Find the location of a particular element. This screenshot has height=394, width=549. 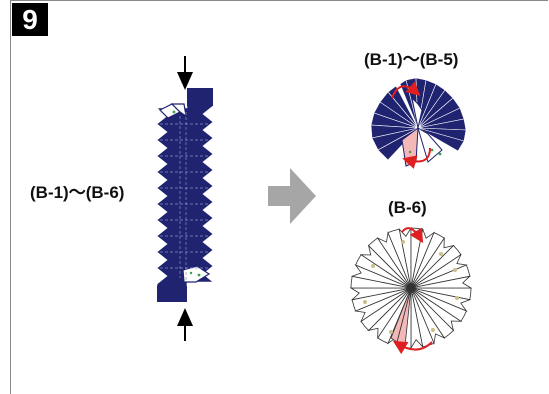

pleated-strip is located at coordinates (185, 195).